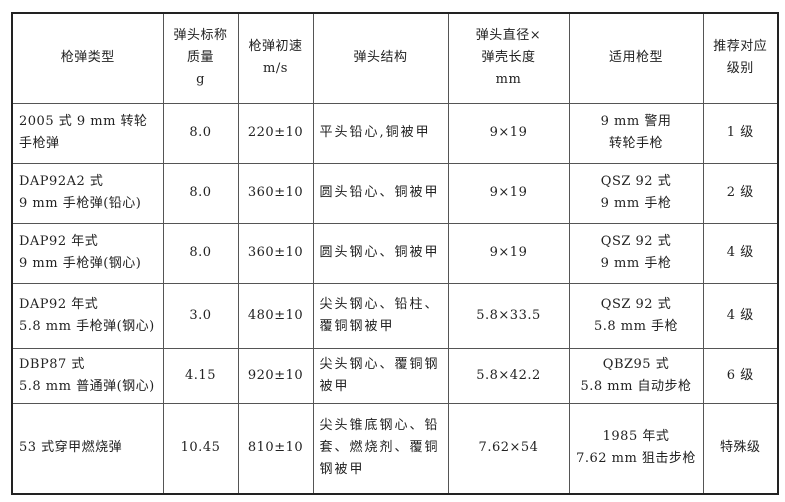  What do you see at coordinates (87, 58) in the screenshot?
I see `header-text: 枪弹类型` at bounding box center [87, 58].